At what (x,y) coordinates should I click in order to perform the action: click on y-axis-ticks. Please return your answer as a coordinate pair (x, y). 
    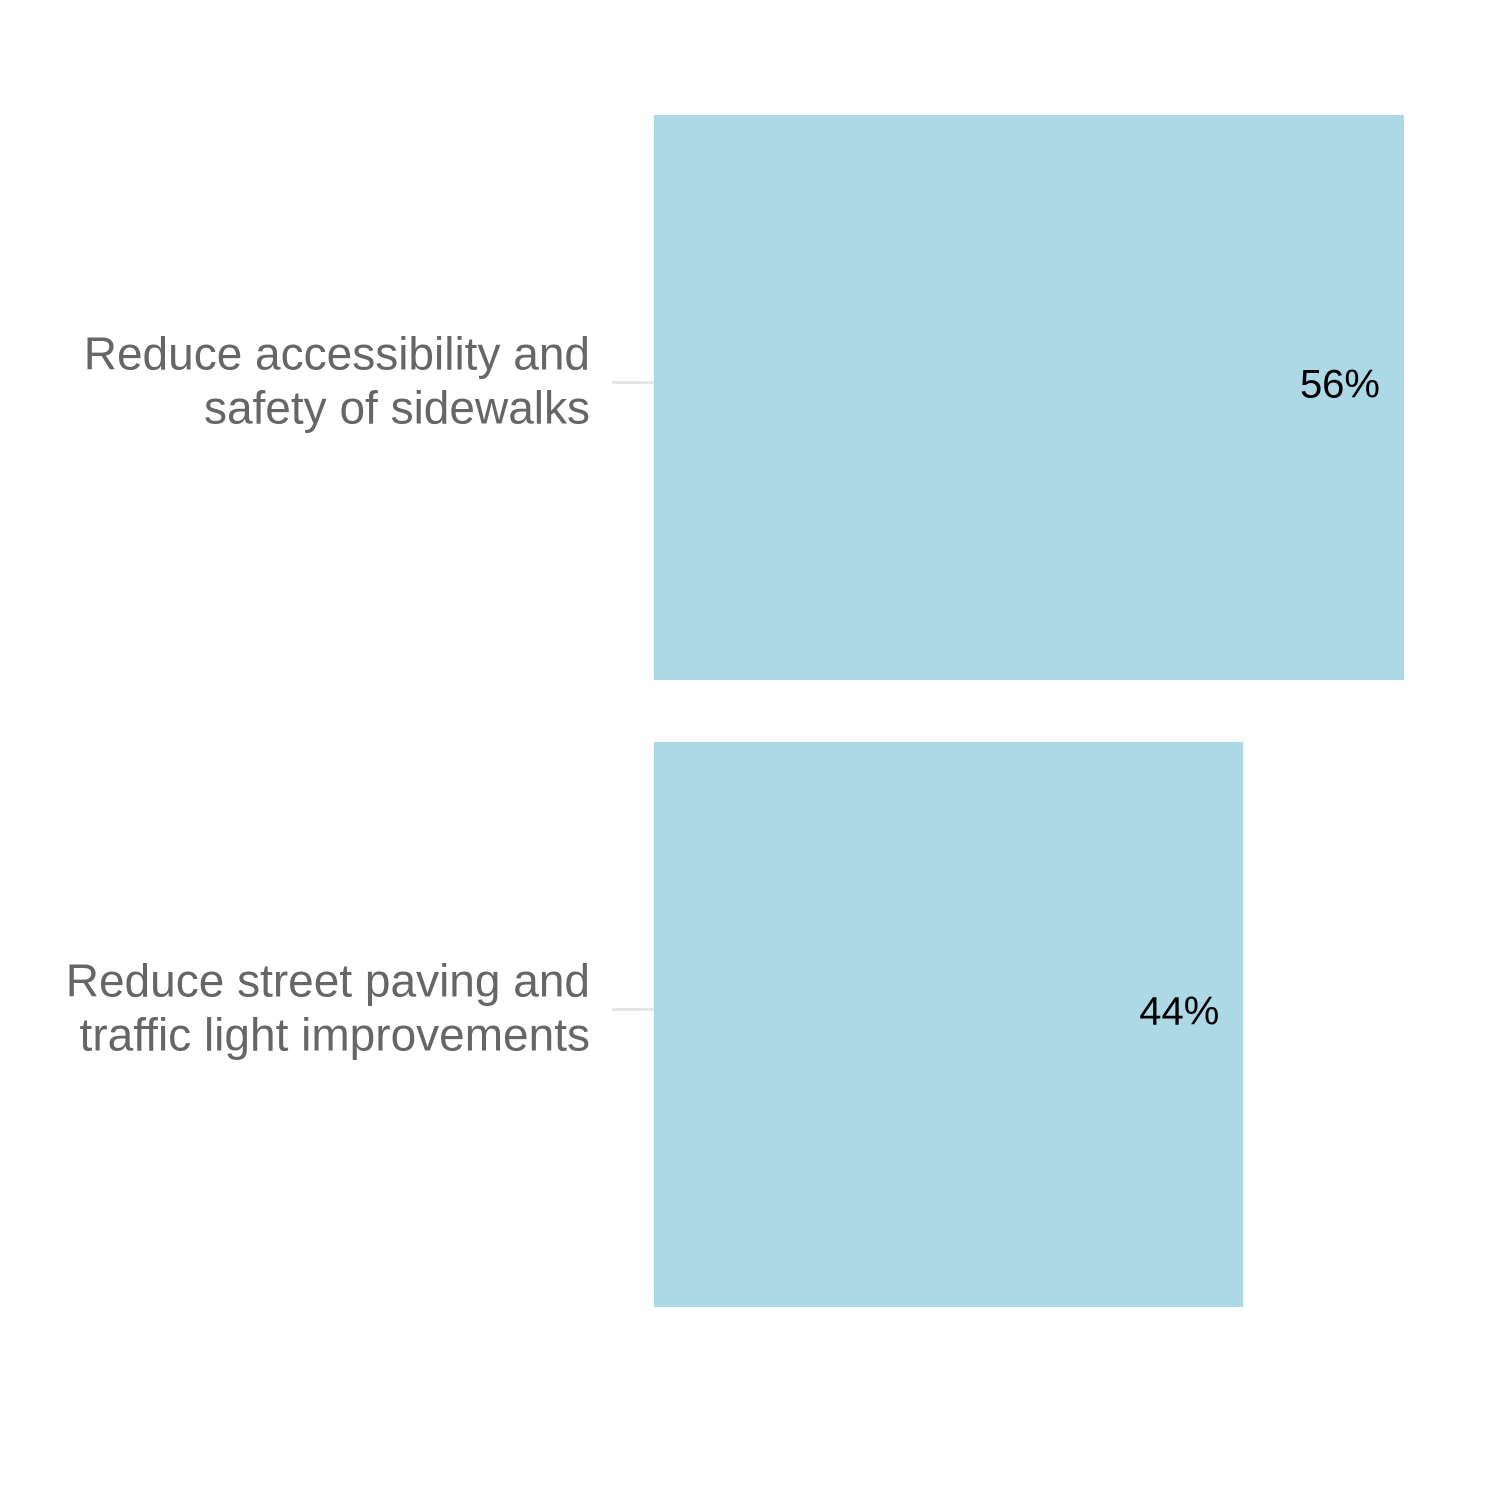
    Looking at the image, I should click on (633, 696).